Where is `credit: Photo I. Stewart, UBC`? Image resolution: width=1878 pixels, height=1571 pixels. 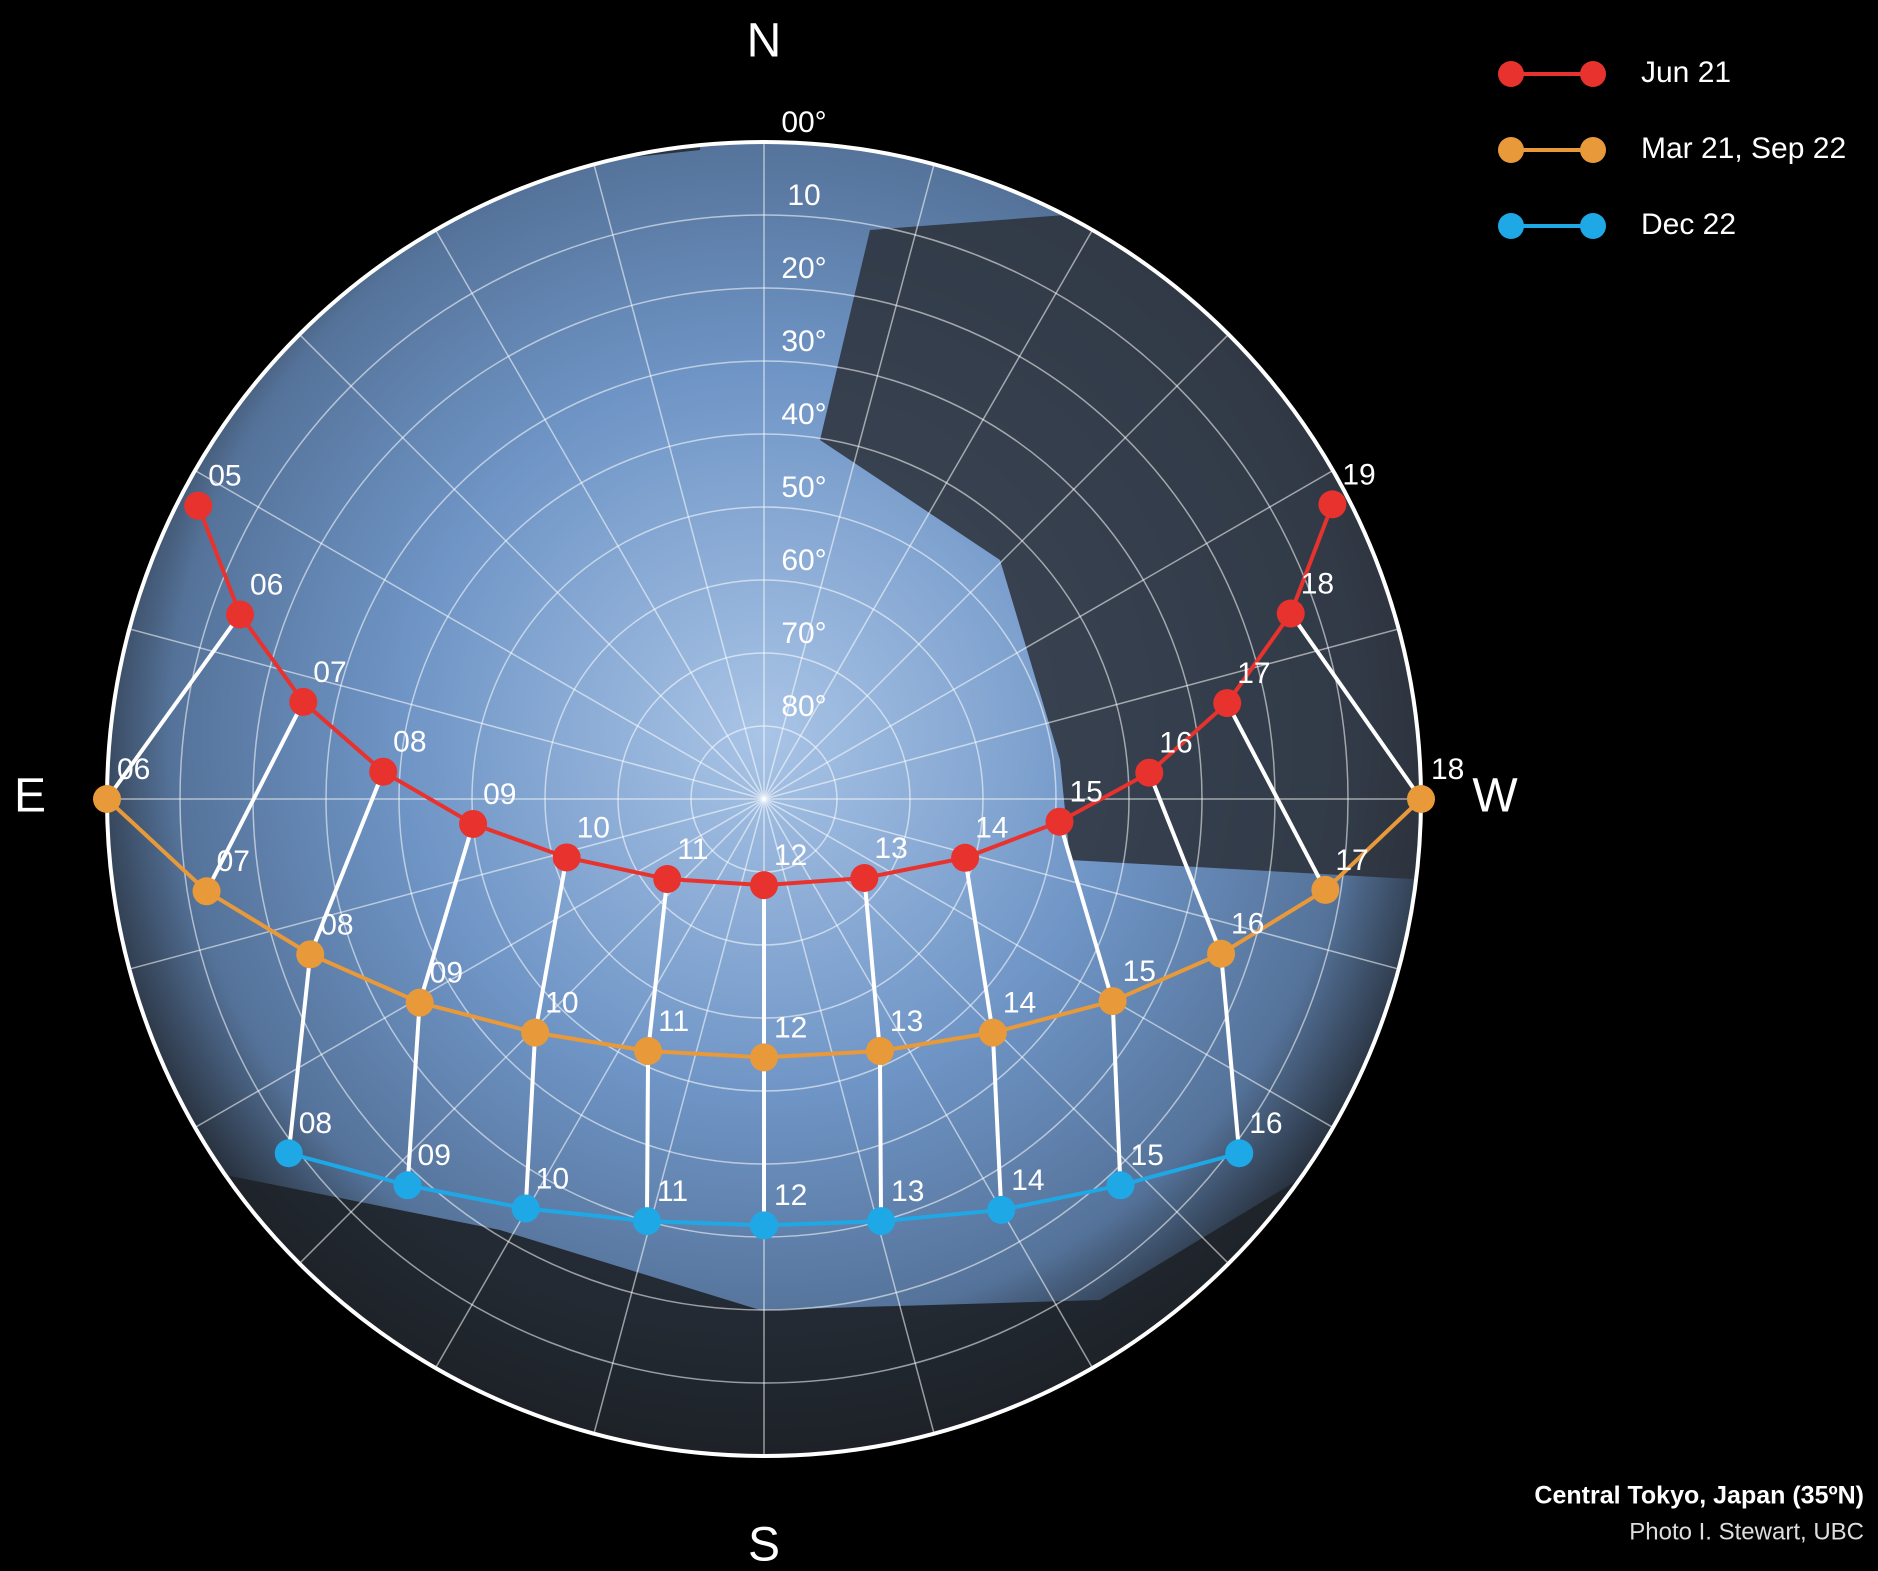 credit: Photo I. Stewart, UBC is located at coordinates (1746, 1531).